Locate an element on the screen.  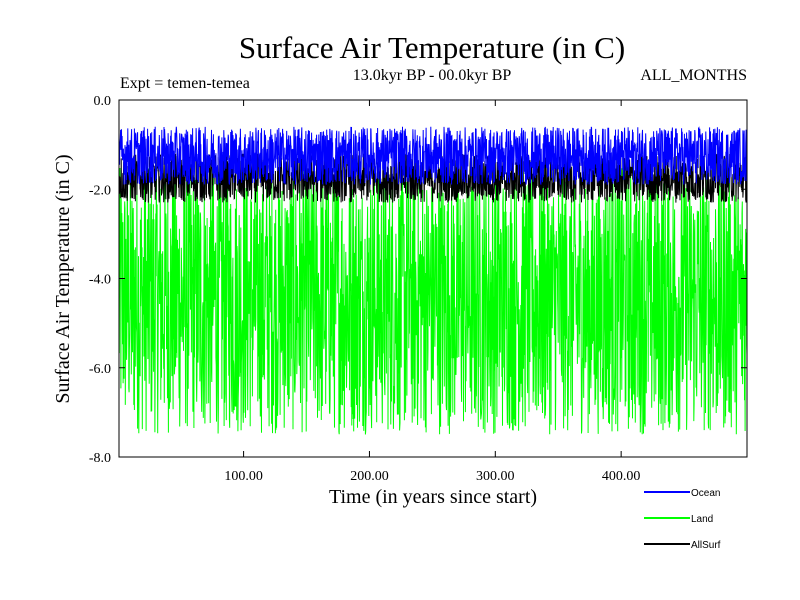
y-tick-label: -6.0 is located at coordinates (100, 369).